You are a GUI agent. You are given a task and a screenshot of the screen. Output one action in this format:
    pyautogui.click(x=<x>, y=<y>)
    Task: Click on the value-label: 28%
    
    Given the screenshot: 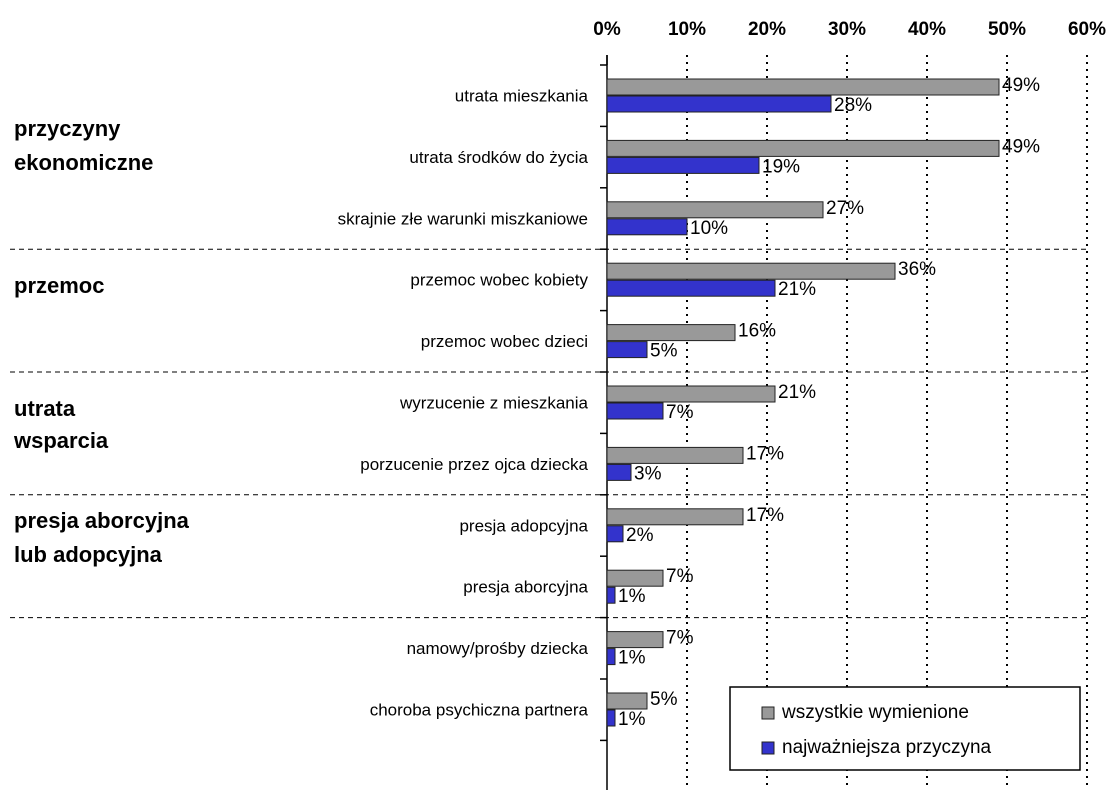 What is the action you would take?
    pyautogui.click(x=853, y=105)
    